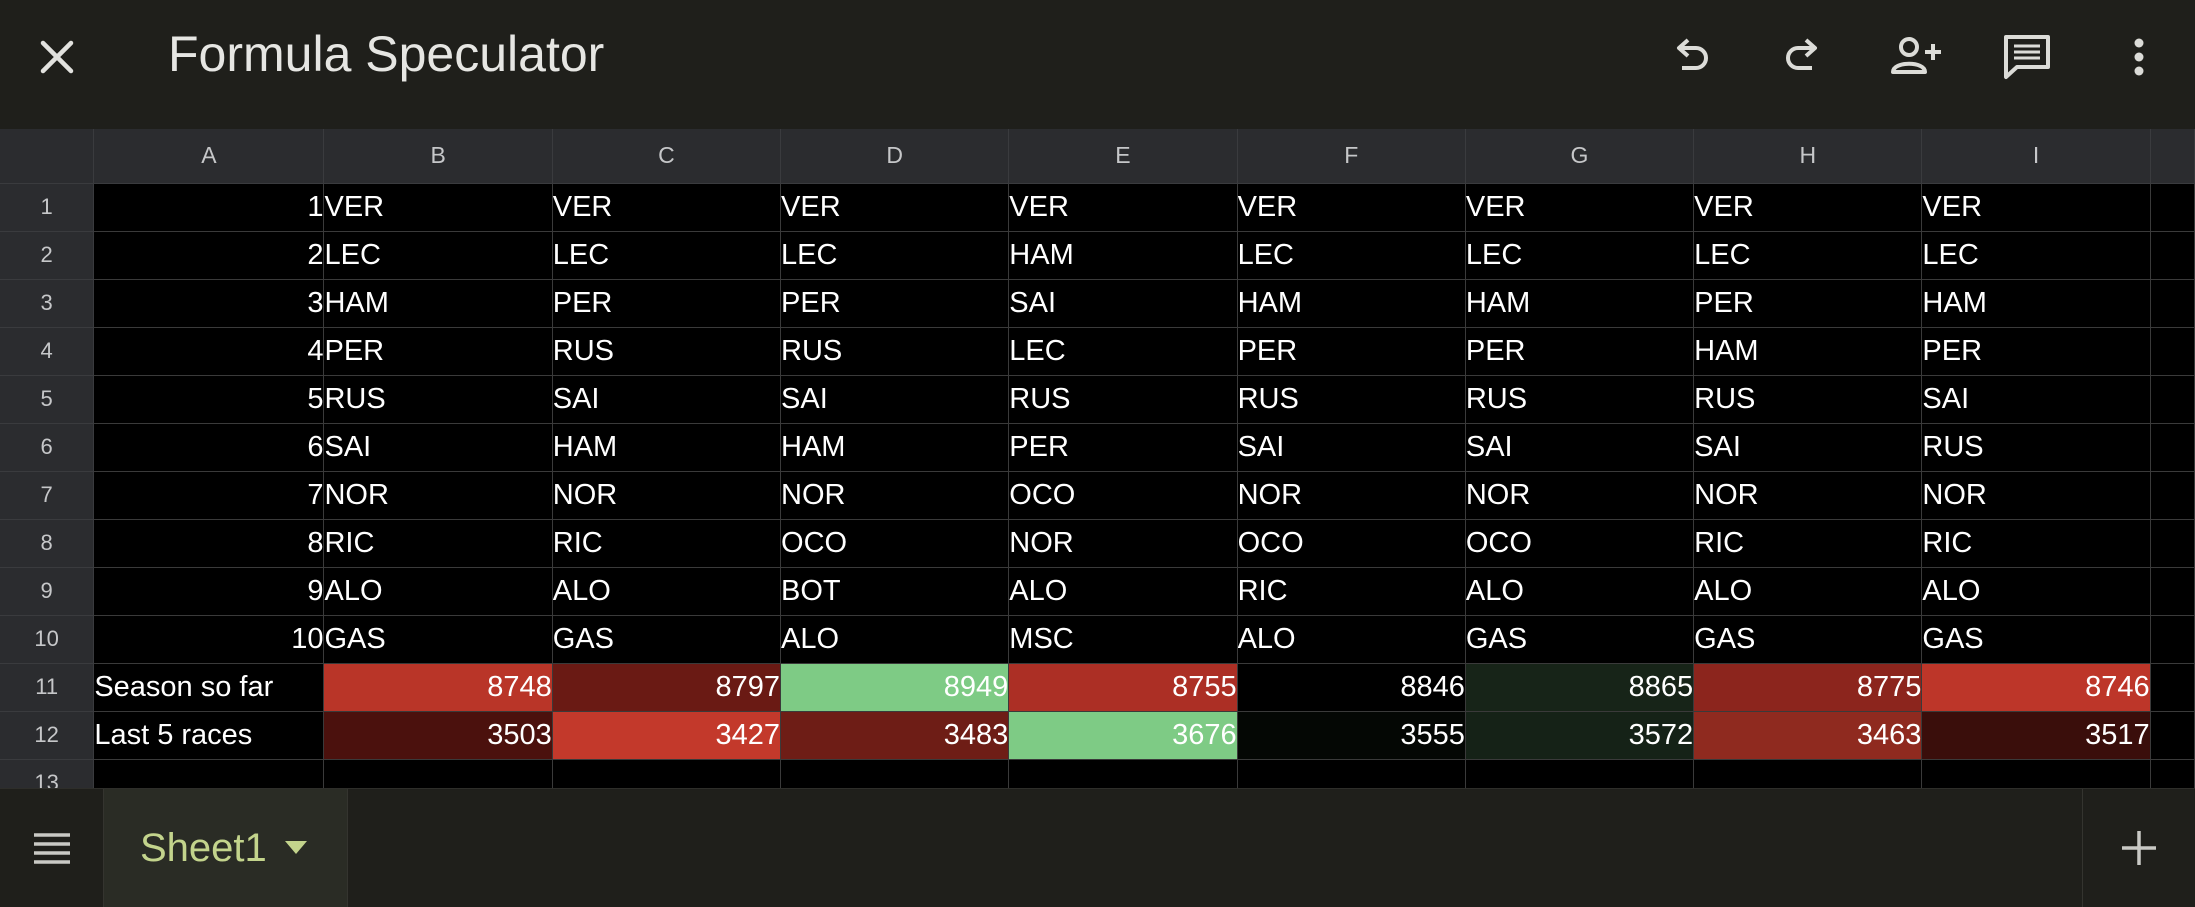 Image resolution: width=2195 pixels, height=907 pixels. Describe the element at coordinates (1808, 735) in the screenshot. I see `cell-h12: 3463` at that location.